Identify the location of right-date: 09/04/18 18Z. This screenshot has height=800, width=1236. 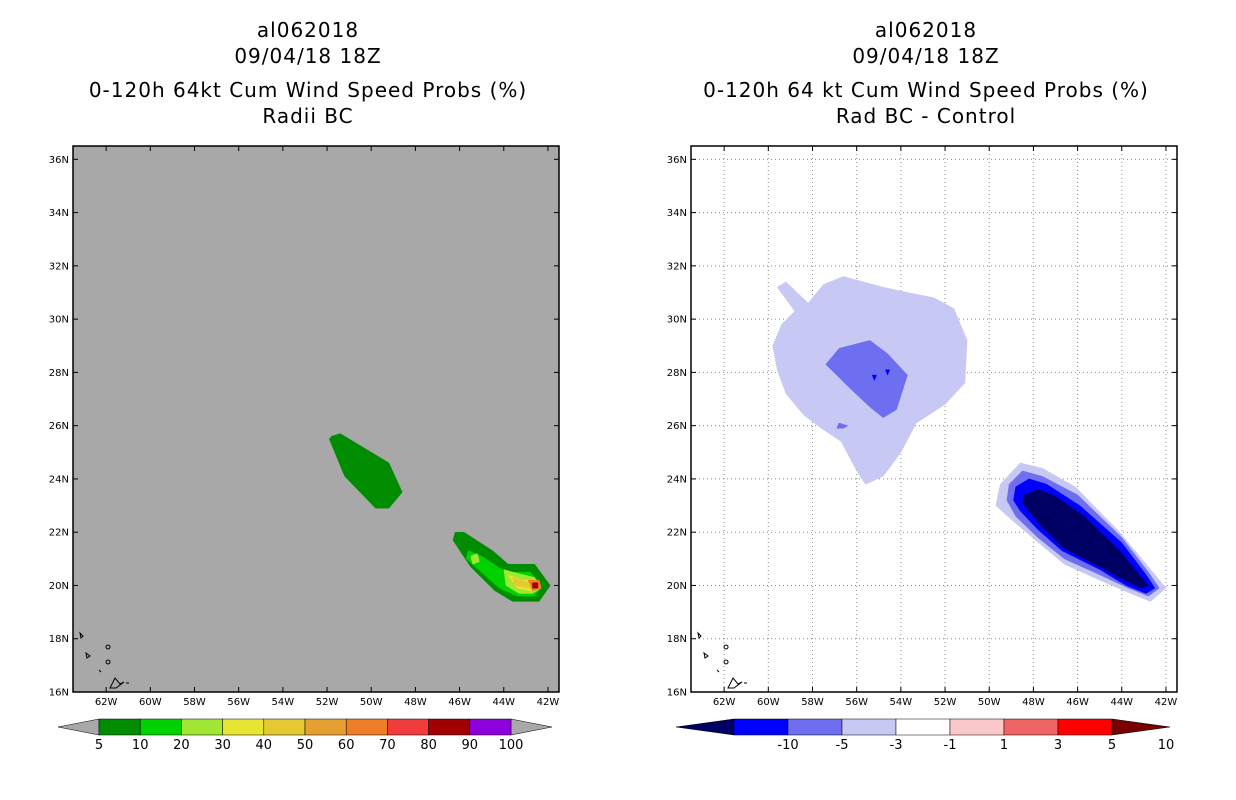
(926, 56).